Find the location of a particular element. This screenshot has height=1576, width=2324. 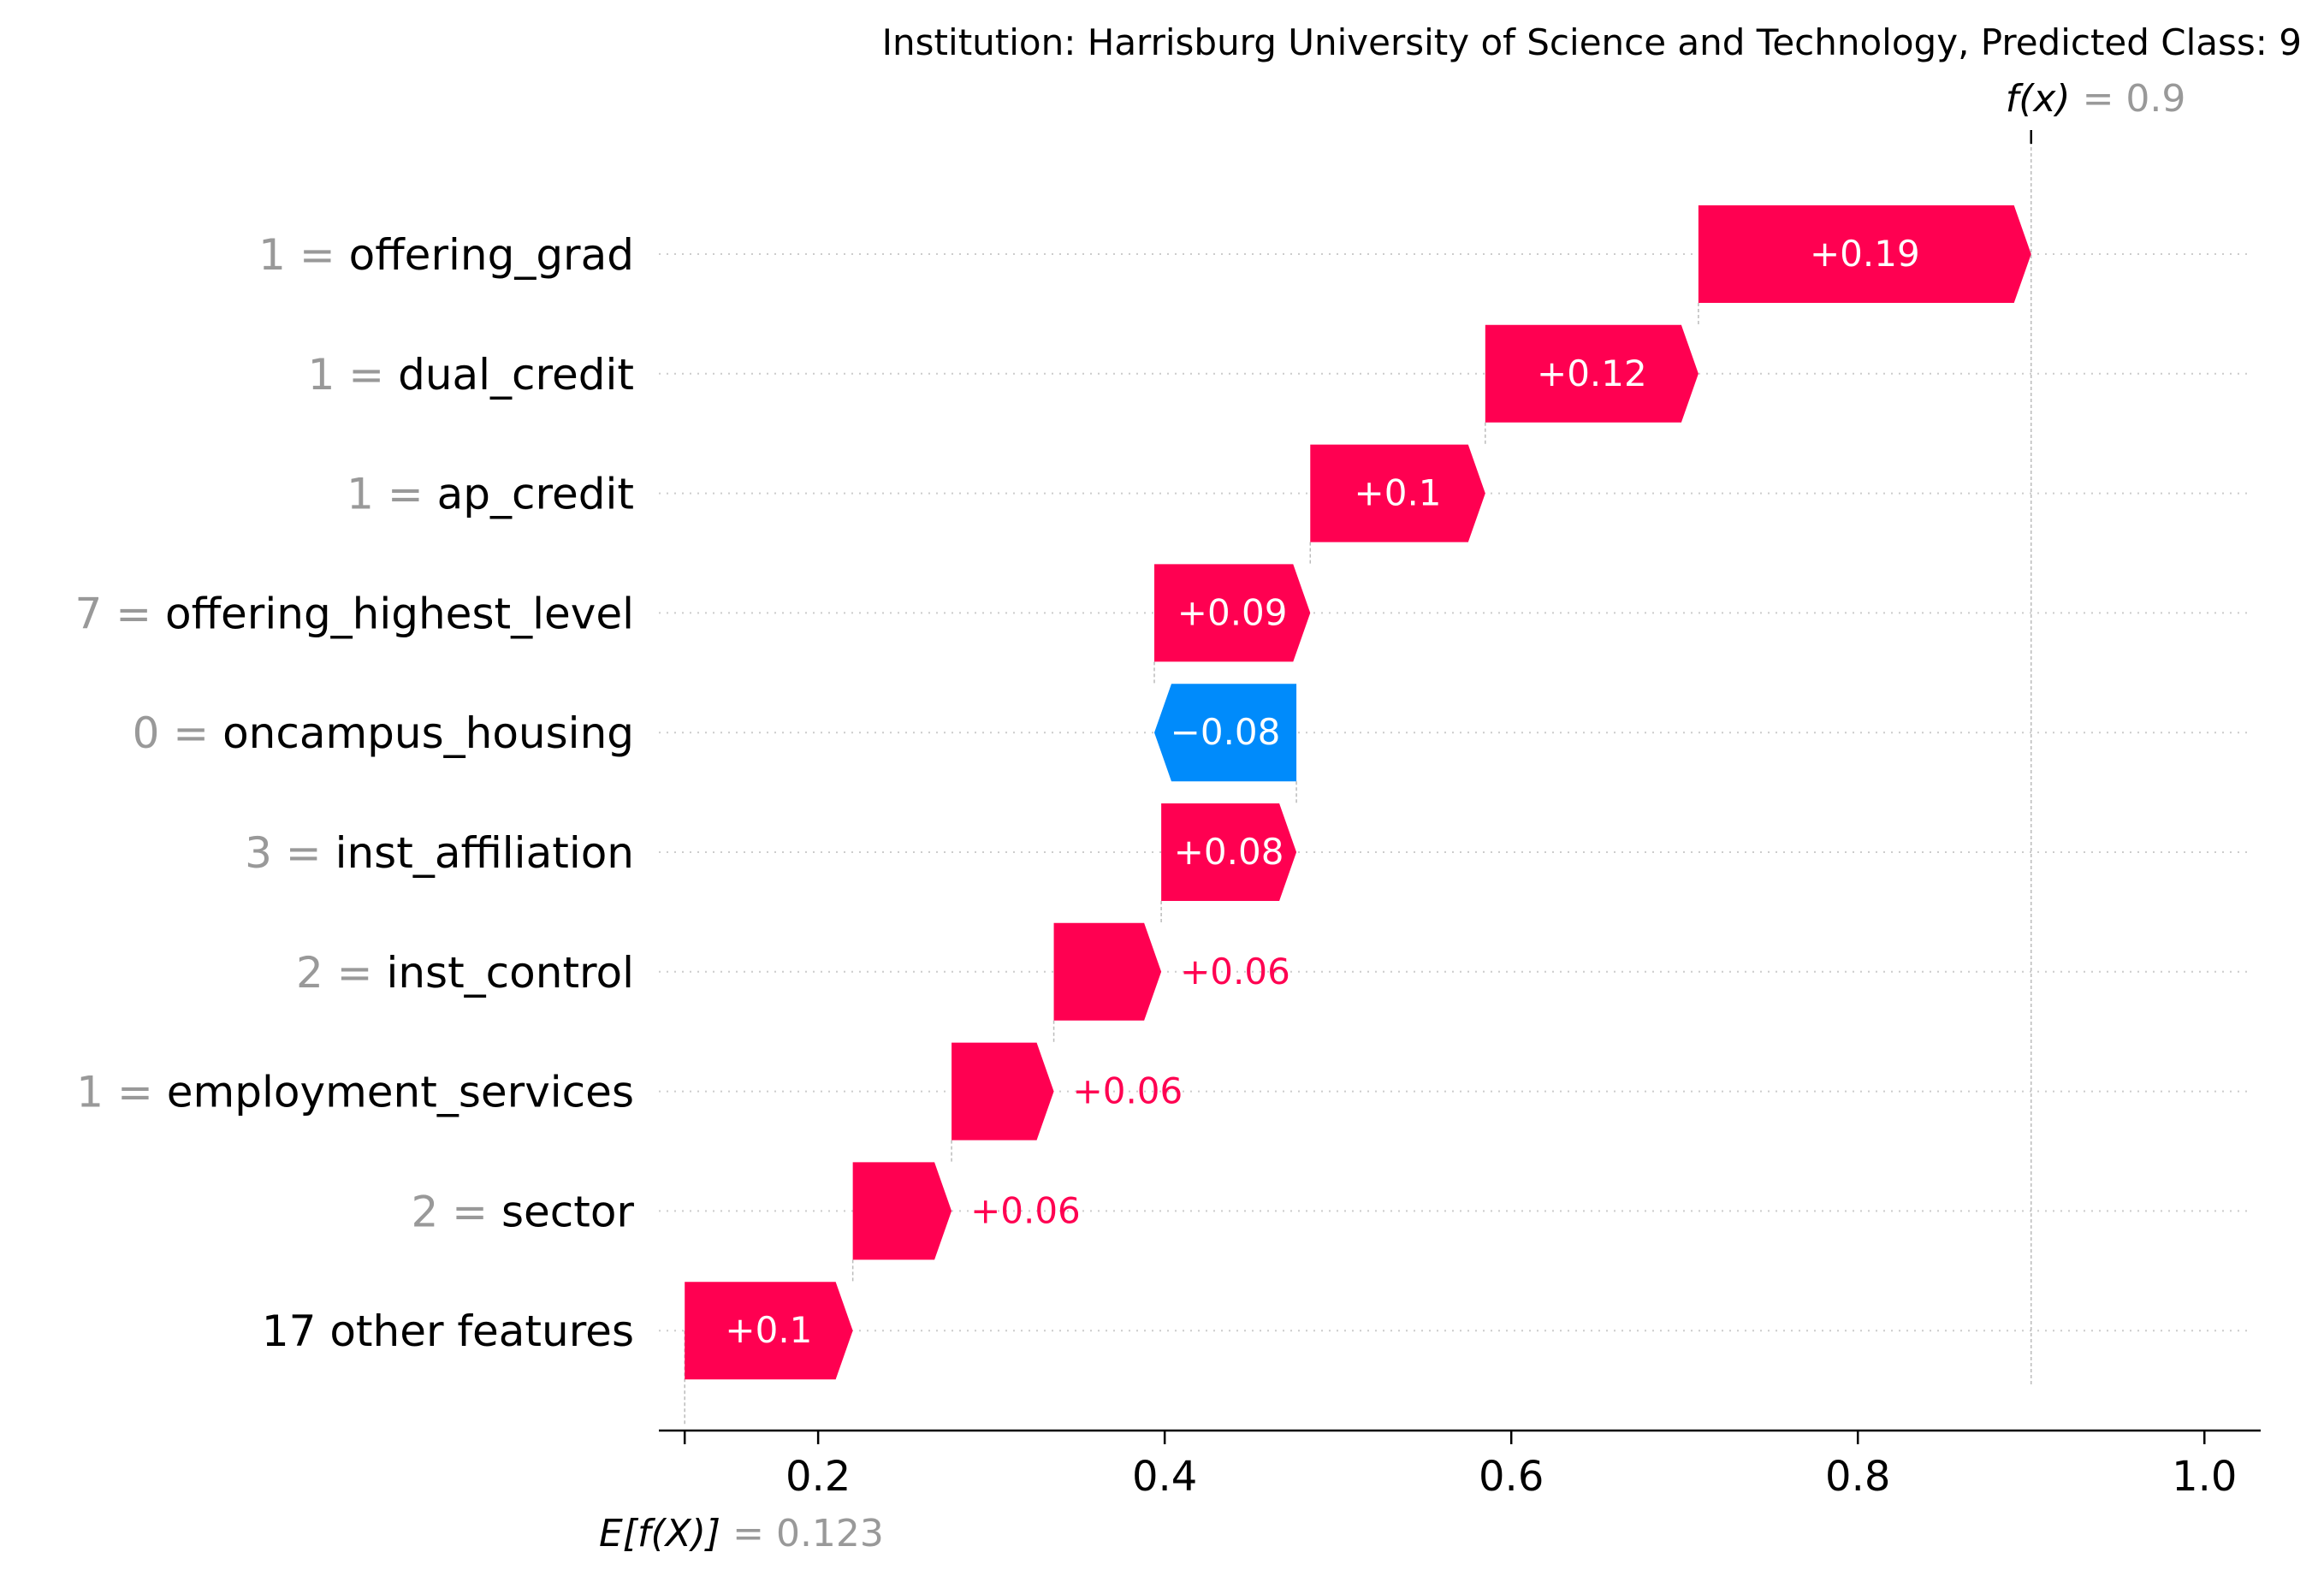

feature-label: 2 = sector is located at coordinates (522, 1211).